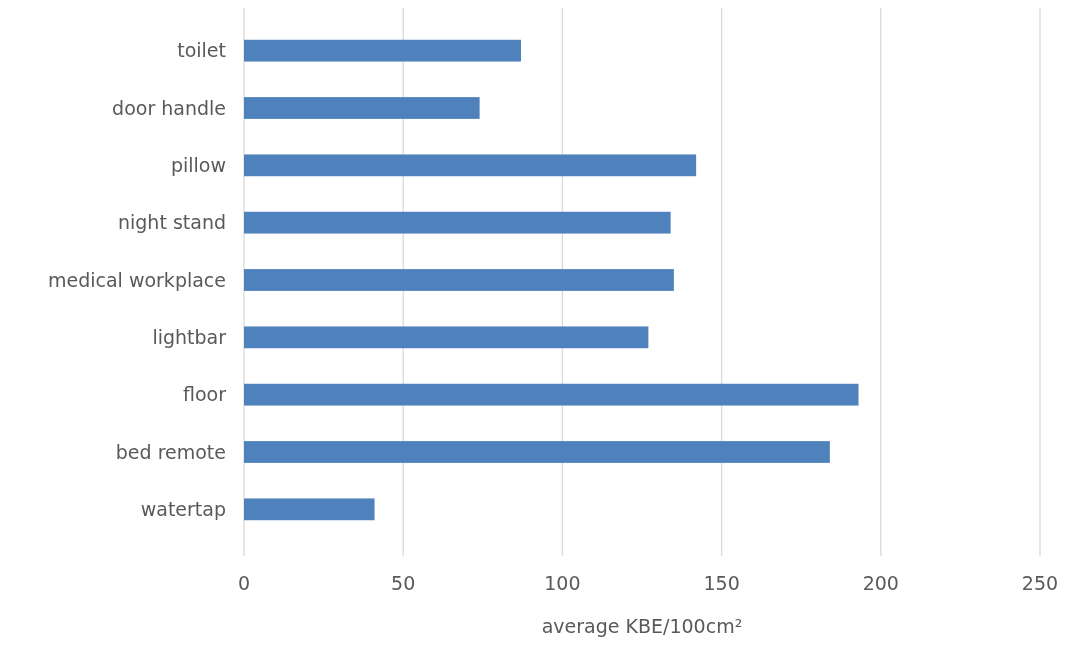  I want to click on y-tick-label: watertap, so click(183, 508).